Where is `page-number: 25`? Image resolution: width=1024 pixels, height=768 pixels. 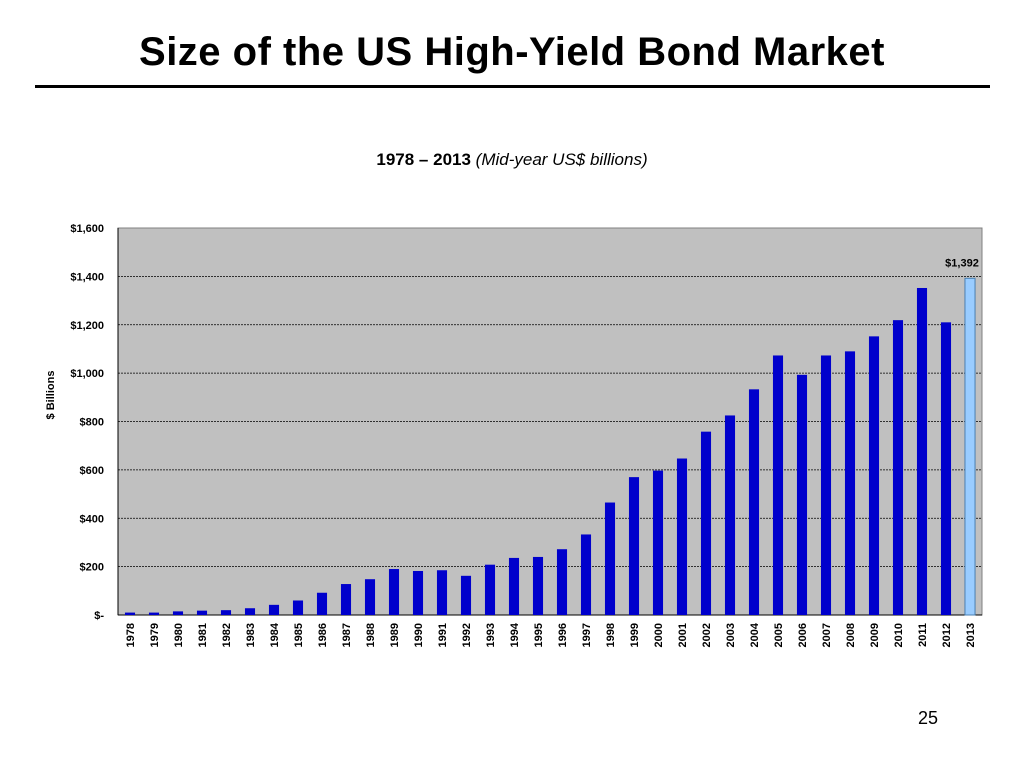
page-number: 25 is located at coordinates (927, 718).